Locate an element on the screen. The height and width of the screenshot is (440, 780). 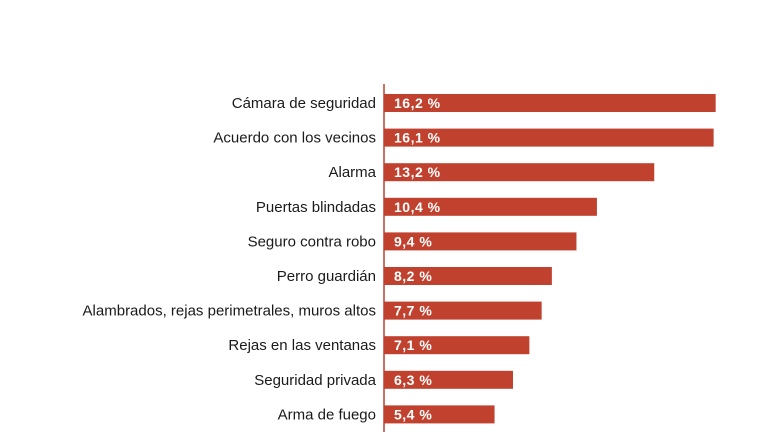
category-label: Arma de fuego is located at coordinates (327, 414).